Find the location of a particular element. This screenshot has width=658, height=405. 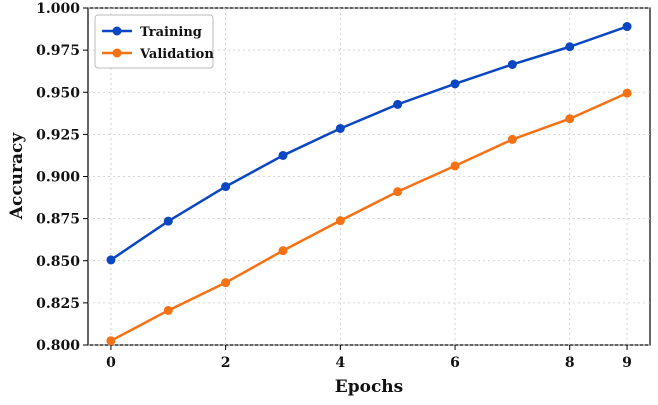

x-tick-label: 4 is located at coordinates (340, 363).